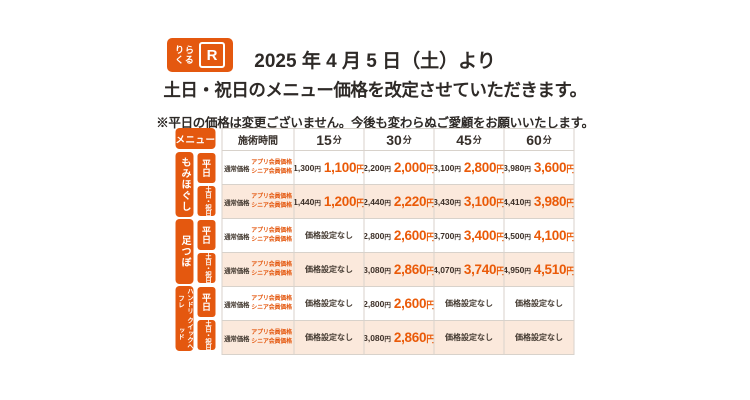 The height and width of the screenshot is (400, 750). Describe the element at coordinates (517, 269) in the screenshot. I see `regular-price: 4,950円` at that location.